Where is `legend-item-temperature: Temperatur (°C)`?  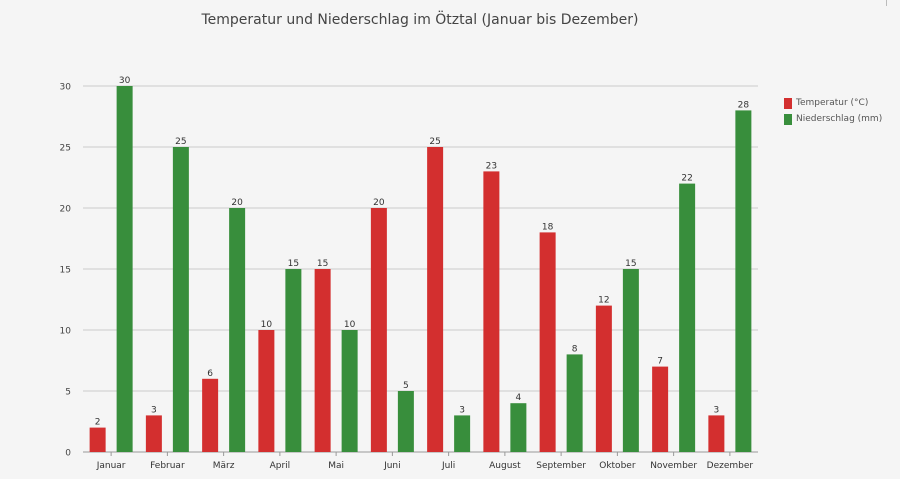 legend-item-temperature: Temperatur (°C) is located at coordinates (833, 103).